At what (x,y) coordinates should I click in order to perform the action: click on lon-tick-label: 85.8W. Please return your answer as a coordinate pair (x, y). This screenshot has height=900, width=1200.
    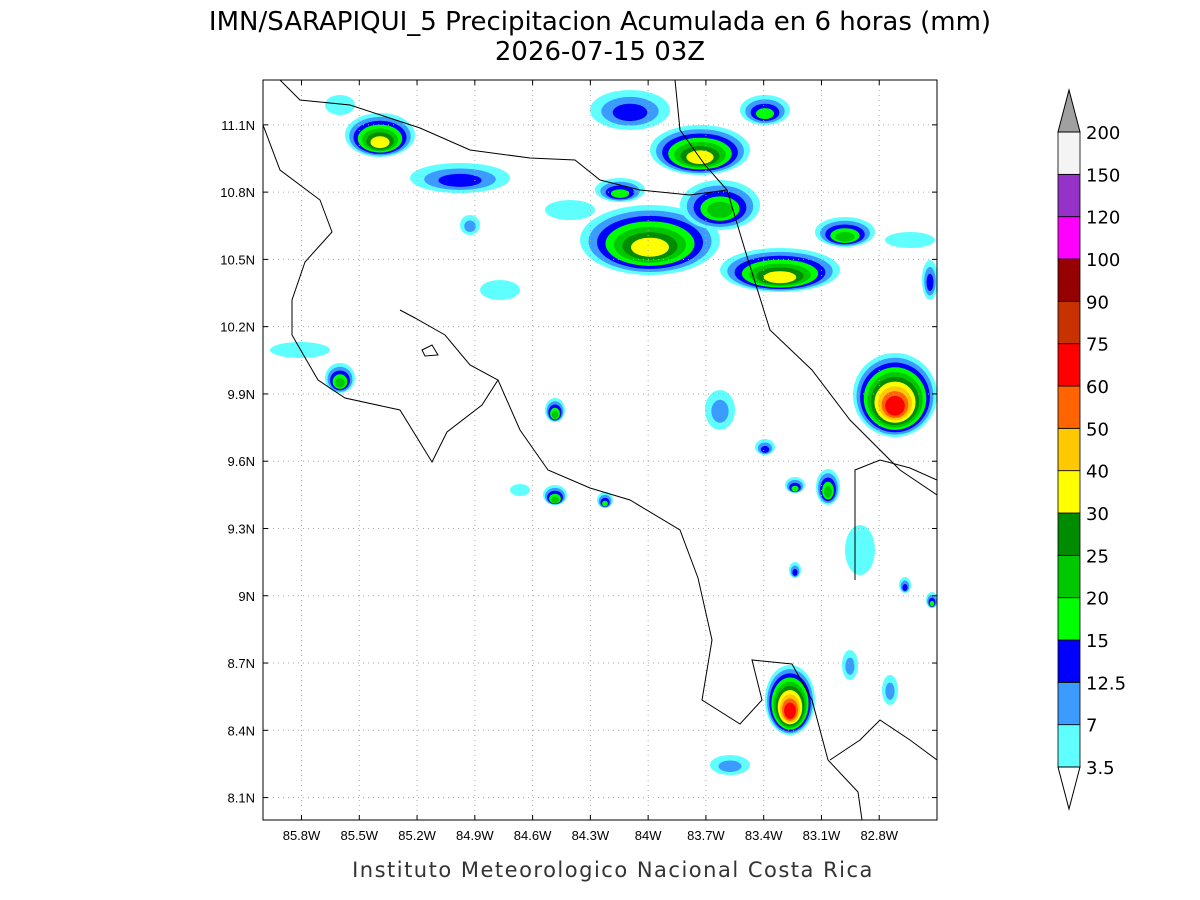
    Looking at the image, I should click on (302, 835).